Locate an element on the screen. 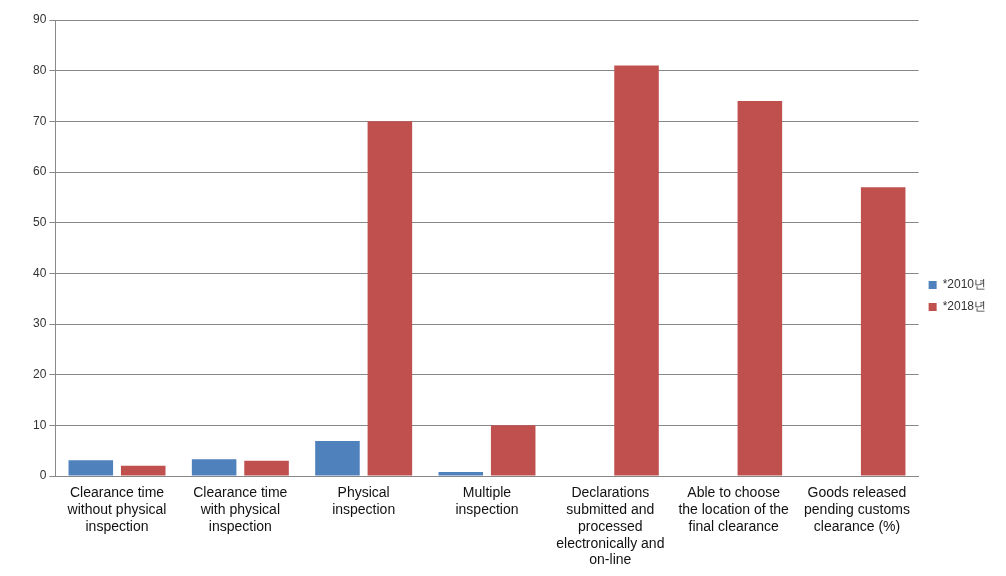  x-tick-label: Goods released pending customs clearance (%) is located at coordinates (857, 509).